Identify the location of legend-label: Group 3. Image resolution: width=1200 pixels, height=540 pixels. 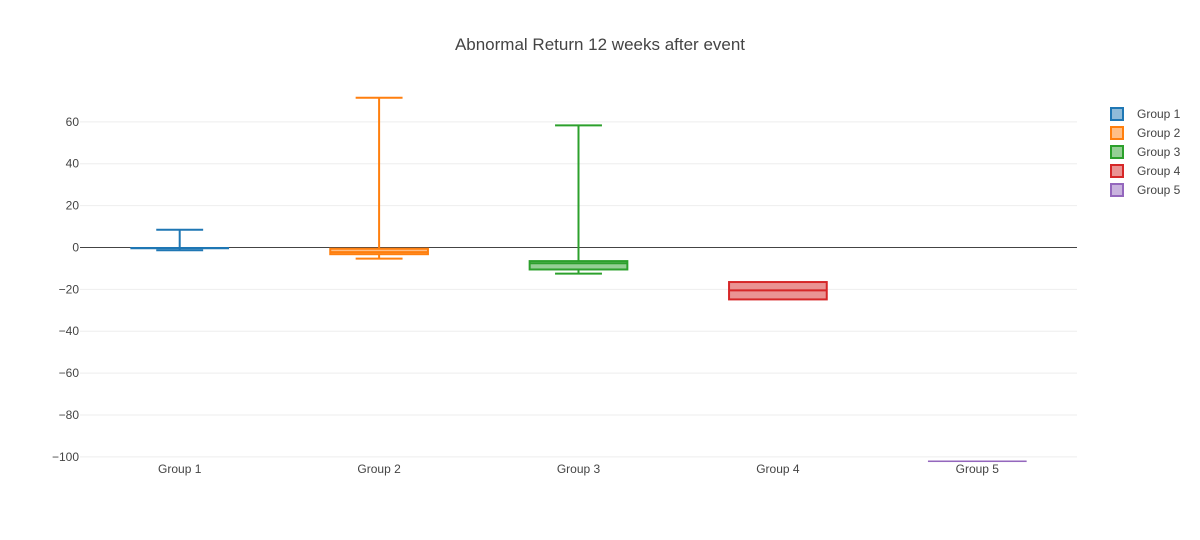
(1159, 152).